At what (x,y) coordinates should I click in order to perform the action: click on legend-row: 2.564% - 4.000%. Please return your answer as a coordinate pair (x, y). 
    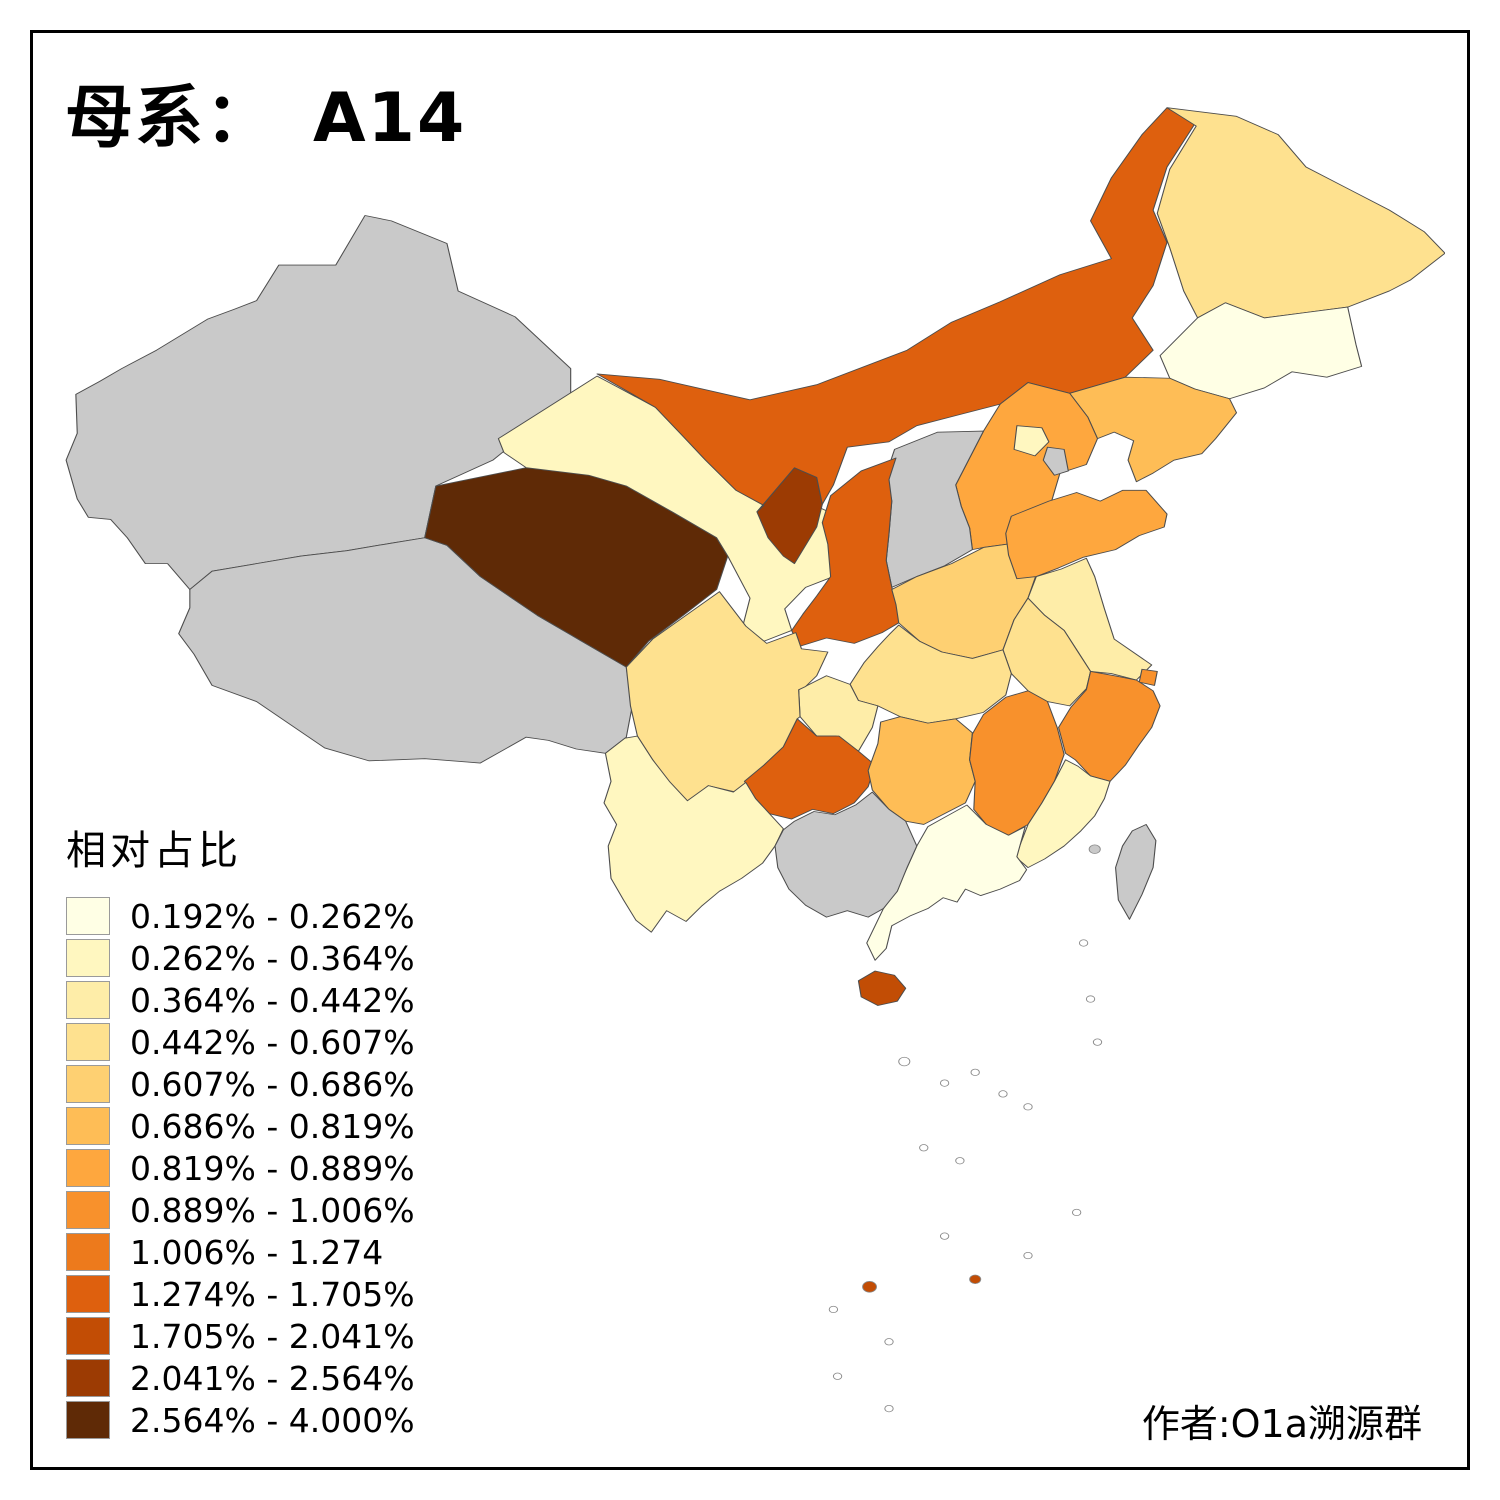
    Looking at the image, I should click on (240, 1420).